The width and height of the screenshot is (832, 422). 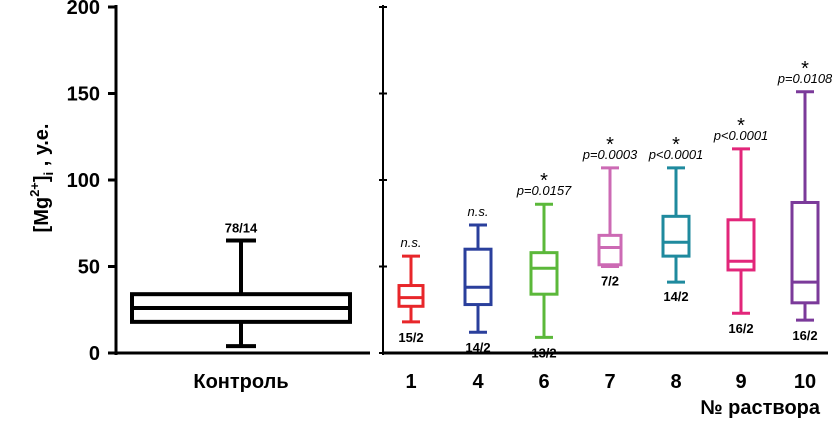 I want to click on category-label: 1, so click(x=410, y=382).